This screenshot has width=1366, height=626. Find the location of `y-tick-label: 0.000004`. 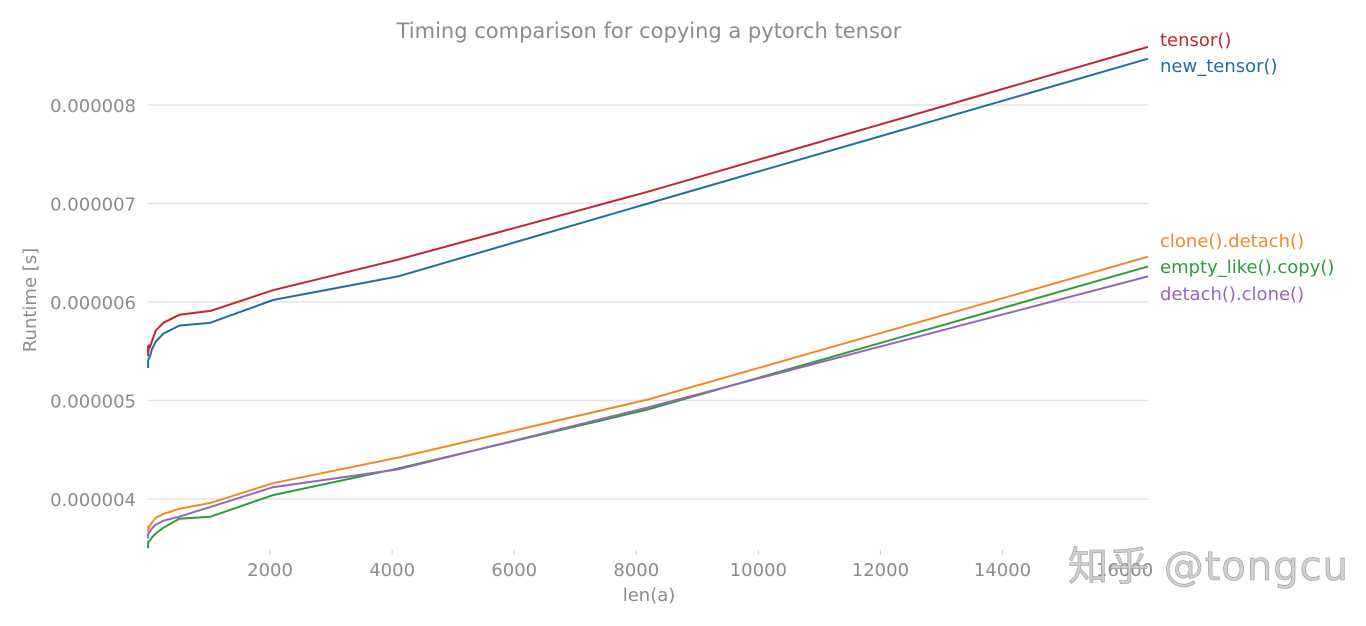

y-tick-label: 0.000004 is located at coordinates (93, 500).